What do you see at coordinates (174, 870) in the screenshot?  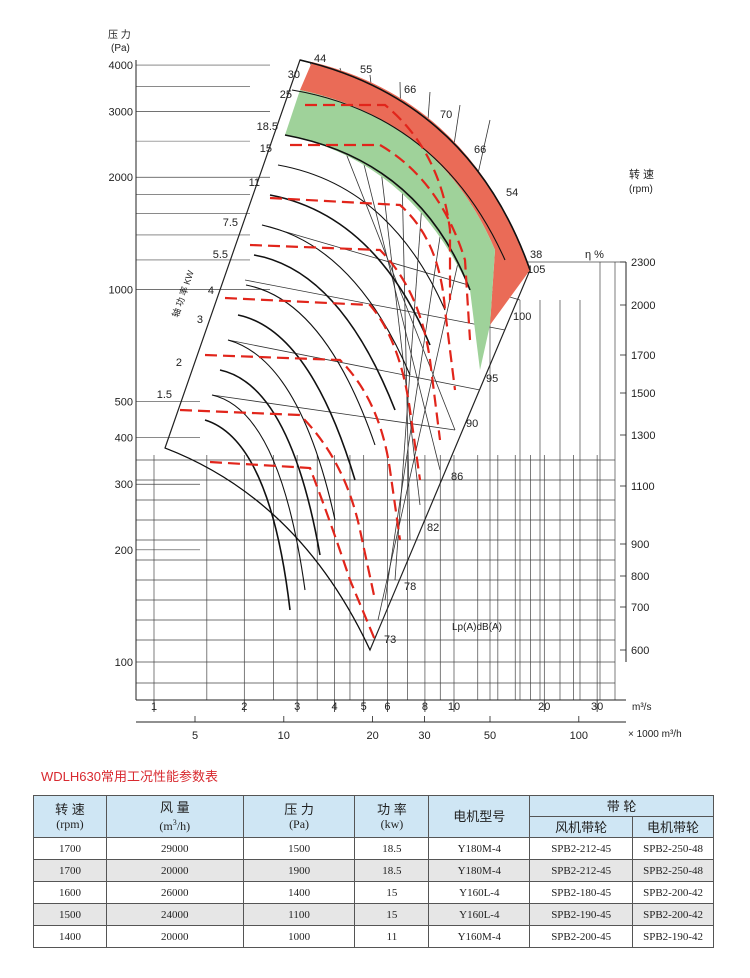 I see `cell-flow: 20000` at bounding box center [174, 870].